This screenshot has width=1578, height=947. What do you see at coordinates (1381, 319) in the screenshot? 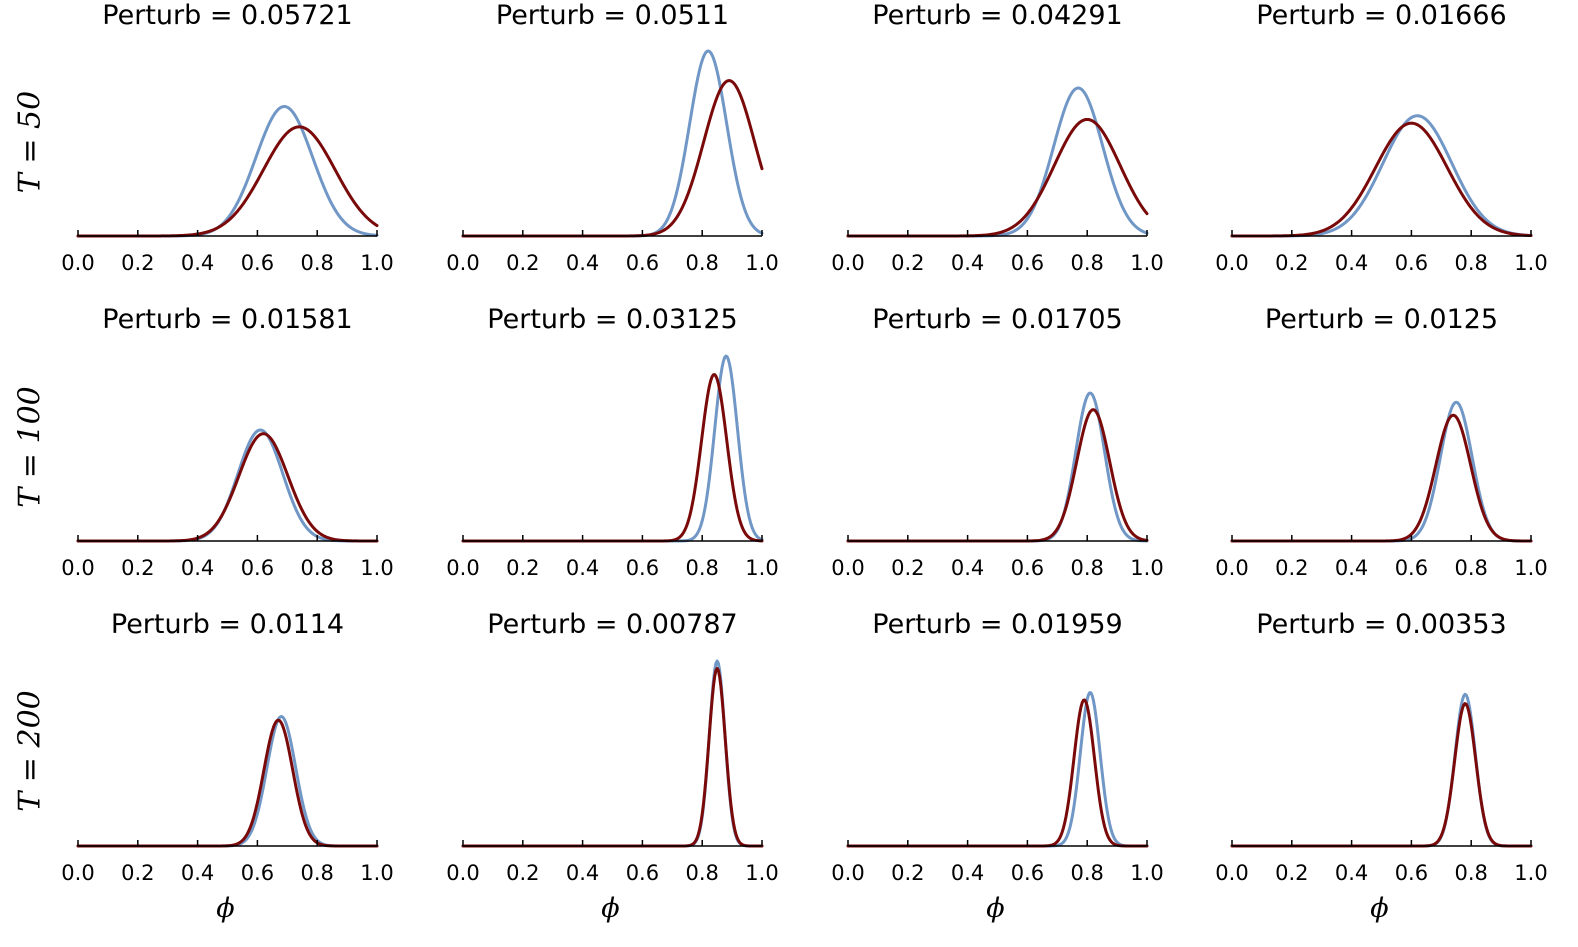
I see `panel-title: Perturb = 0.0125` at bounding box center [1381, 319].